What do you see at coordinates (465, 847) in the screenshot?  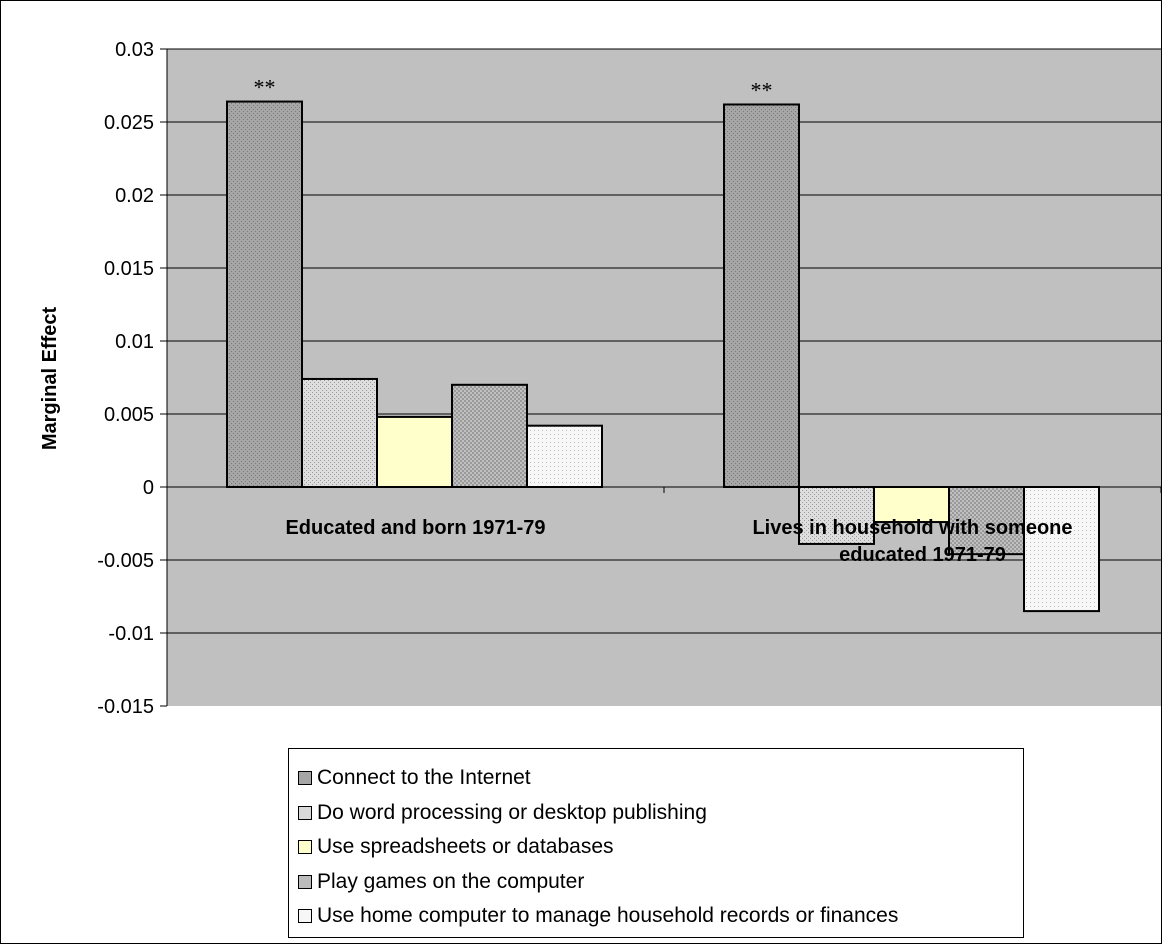 I see `legend-label: Use spreadsheets or databases` at bounding box center [465, 847].